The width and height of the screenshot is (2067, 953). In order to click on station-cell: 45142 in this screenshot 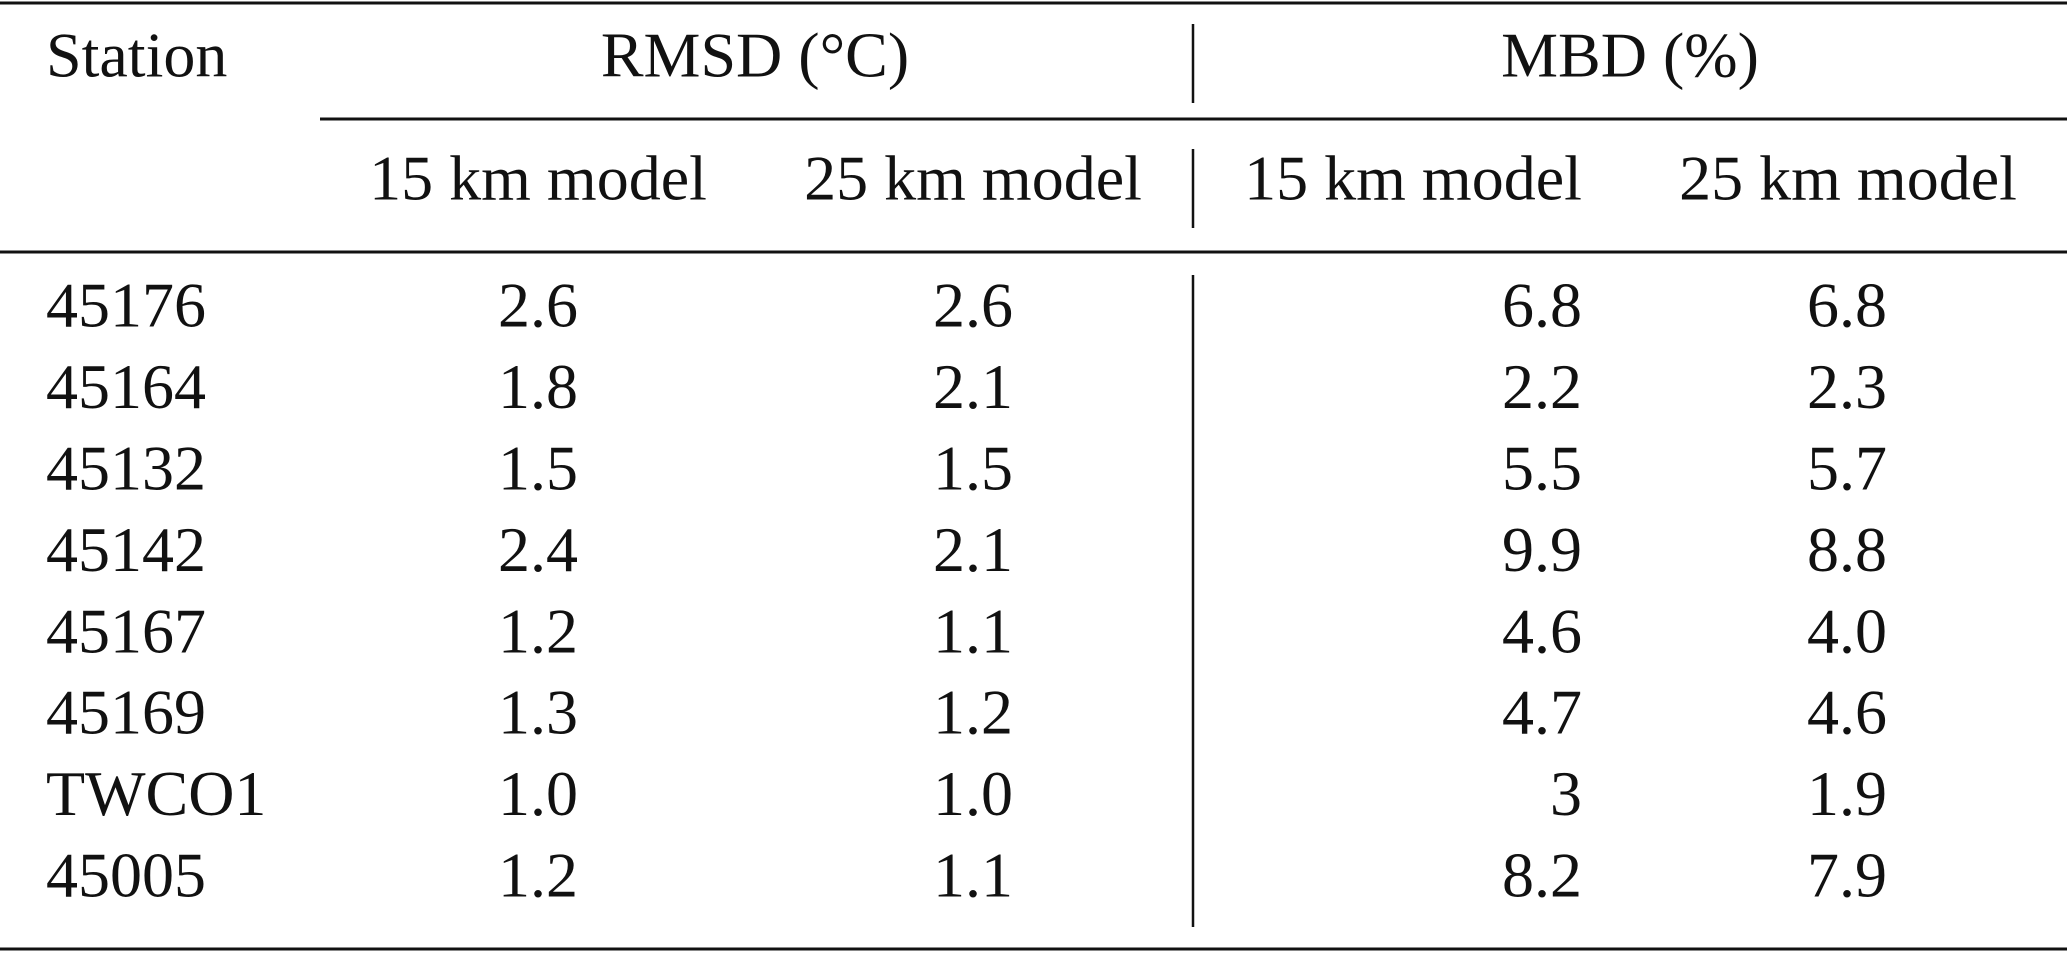, I will do `click(126, 549)`.